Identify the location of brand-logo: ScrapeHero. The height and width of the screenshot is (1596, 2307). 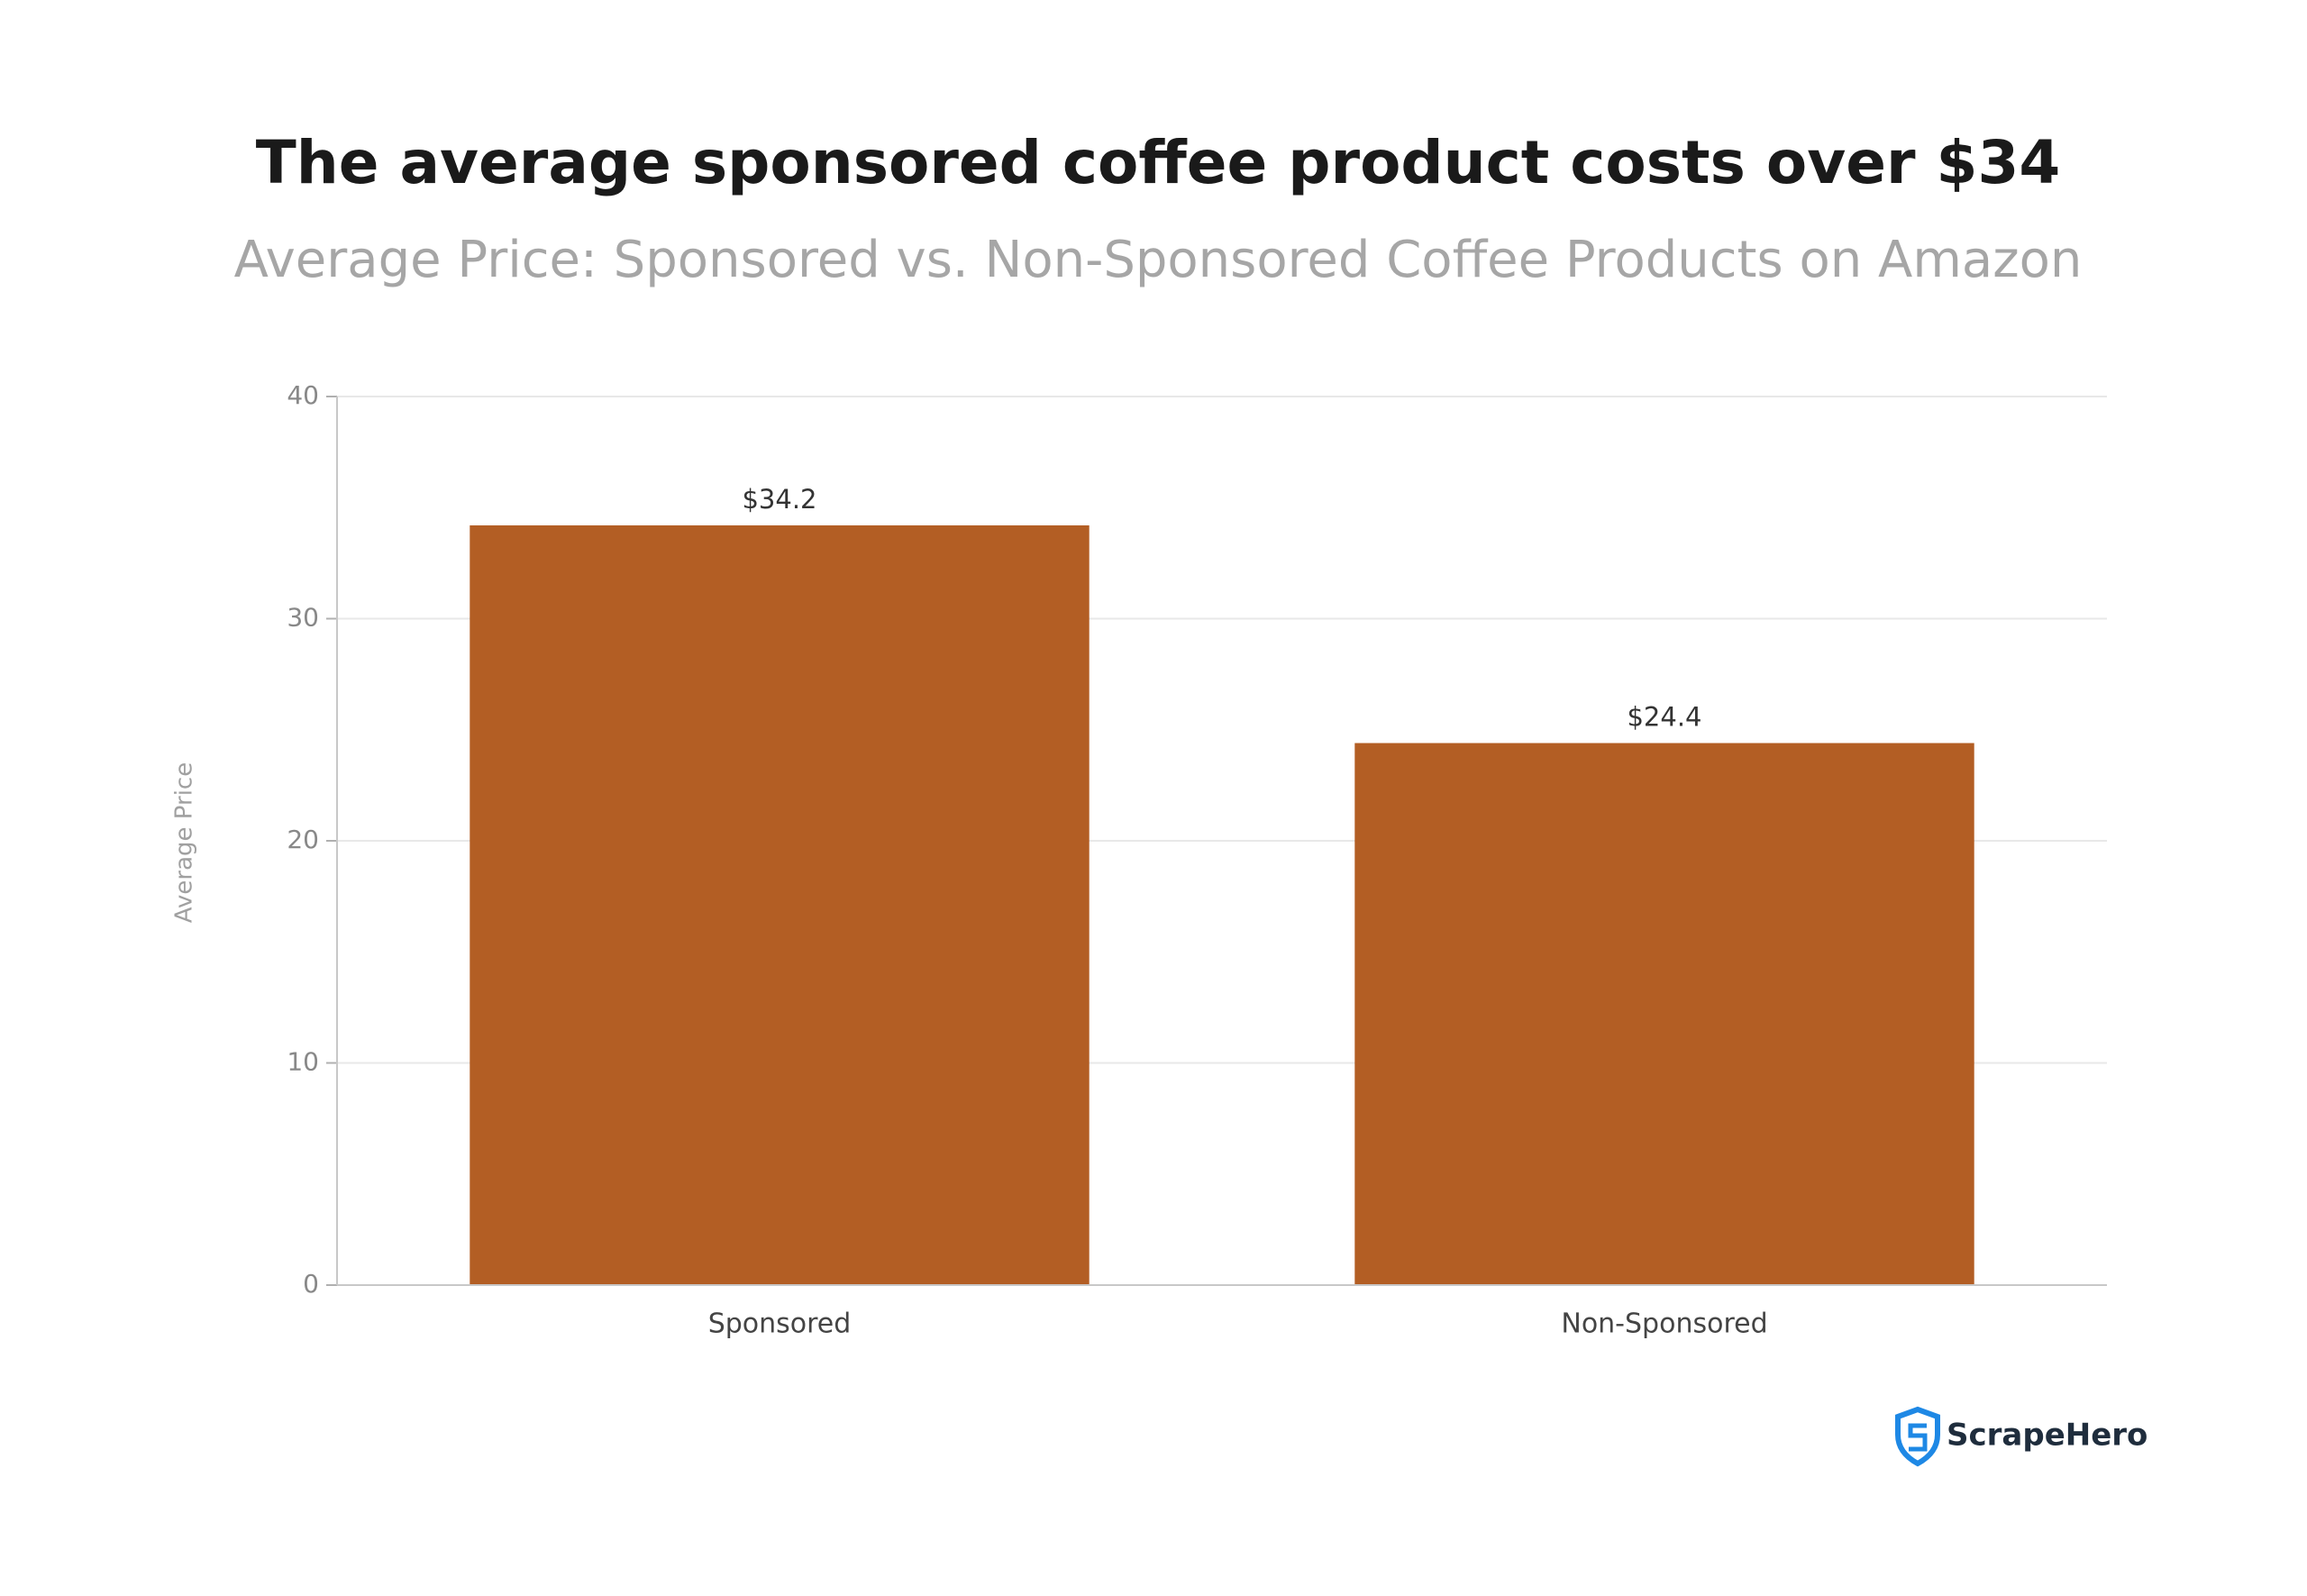
(2021, 1436).